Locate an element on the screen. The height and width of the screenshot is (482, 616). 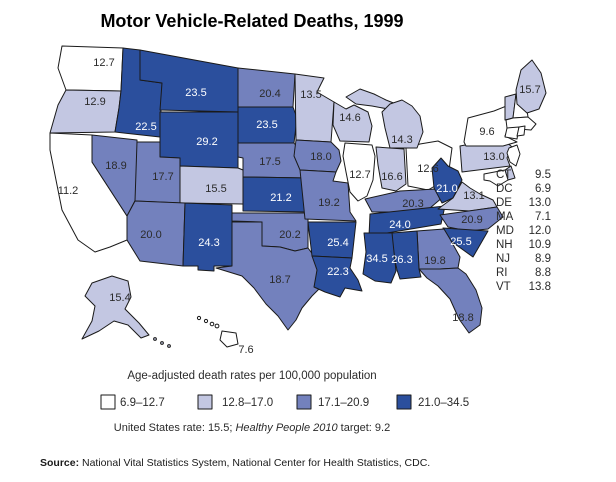
state-wi is located at coordinates (352, 122).